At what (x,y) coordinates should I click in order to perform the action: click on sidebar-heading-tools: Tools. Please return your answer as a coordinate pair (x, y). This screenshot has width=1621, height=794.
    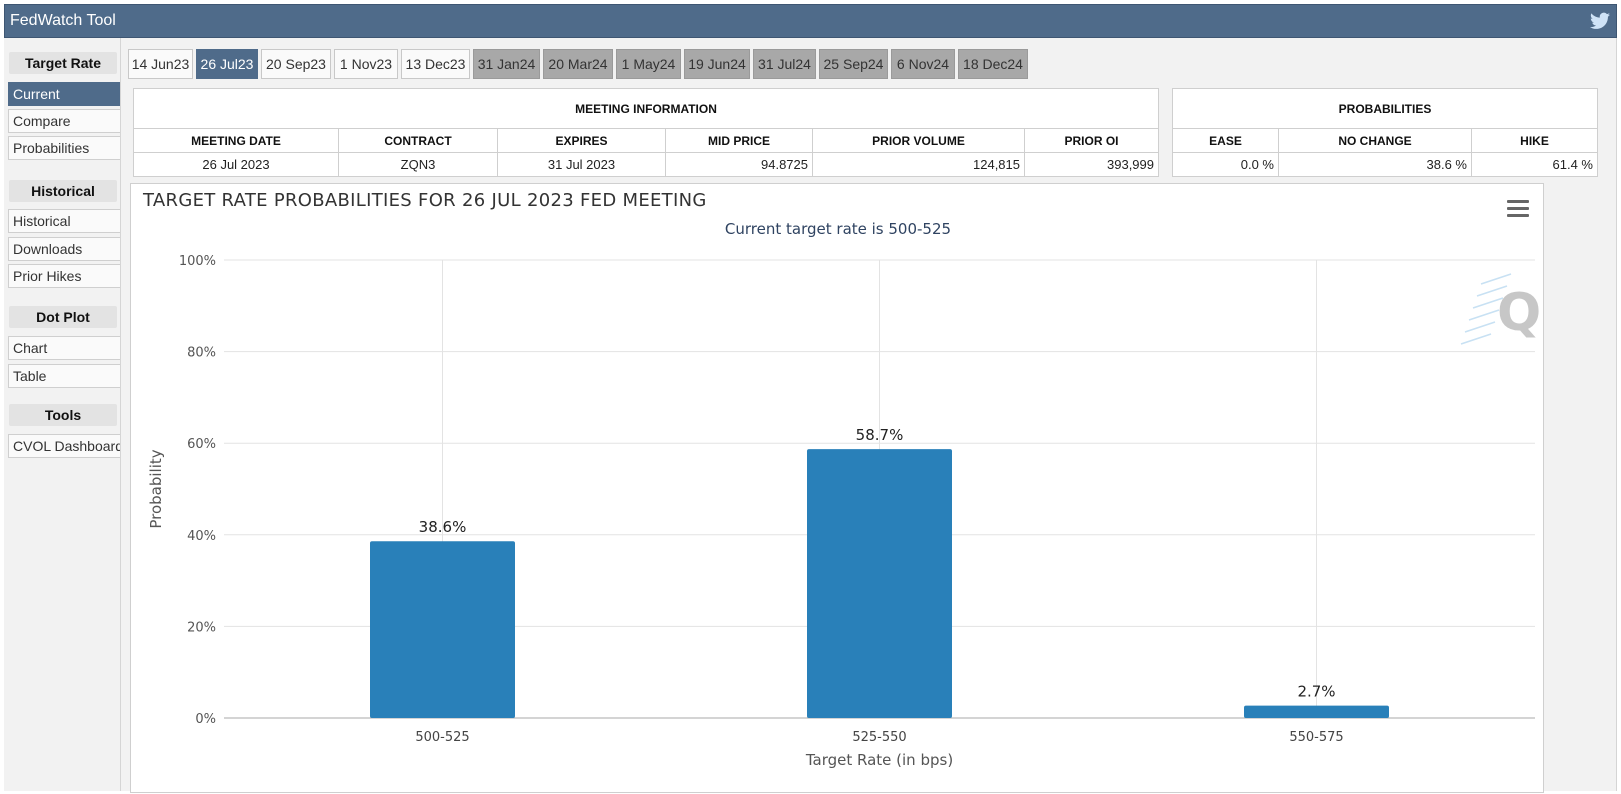
    Looking at the image, I should click on (63, 415).